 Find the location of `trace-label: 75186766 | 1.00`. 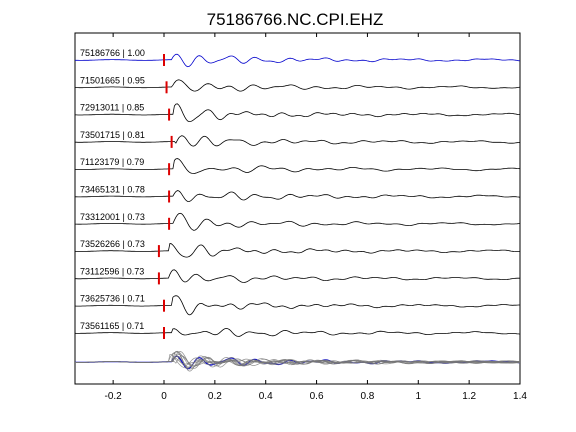

trace-label: 75186766 | 1.00 is located at coordinates (112, 53).